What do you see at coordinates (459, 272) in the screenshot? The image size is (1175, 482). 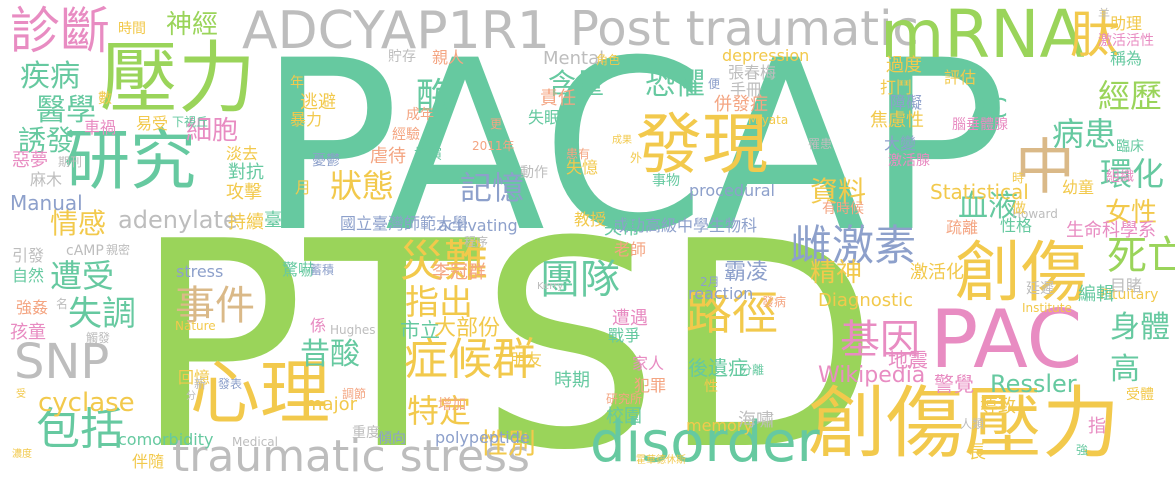 I see `cloud-word: 李冠群` at bounding box center [459, 272].